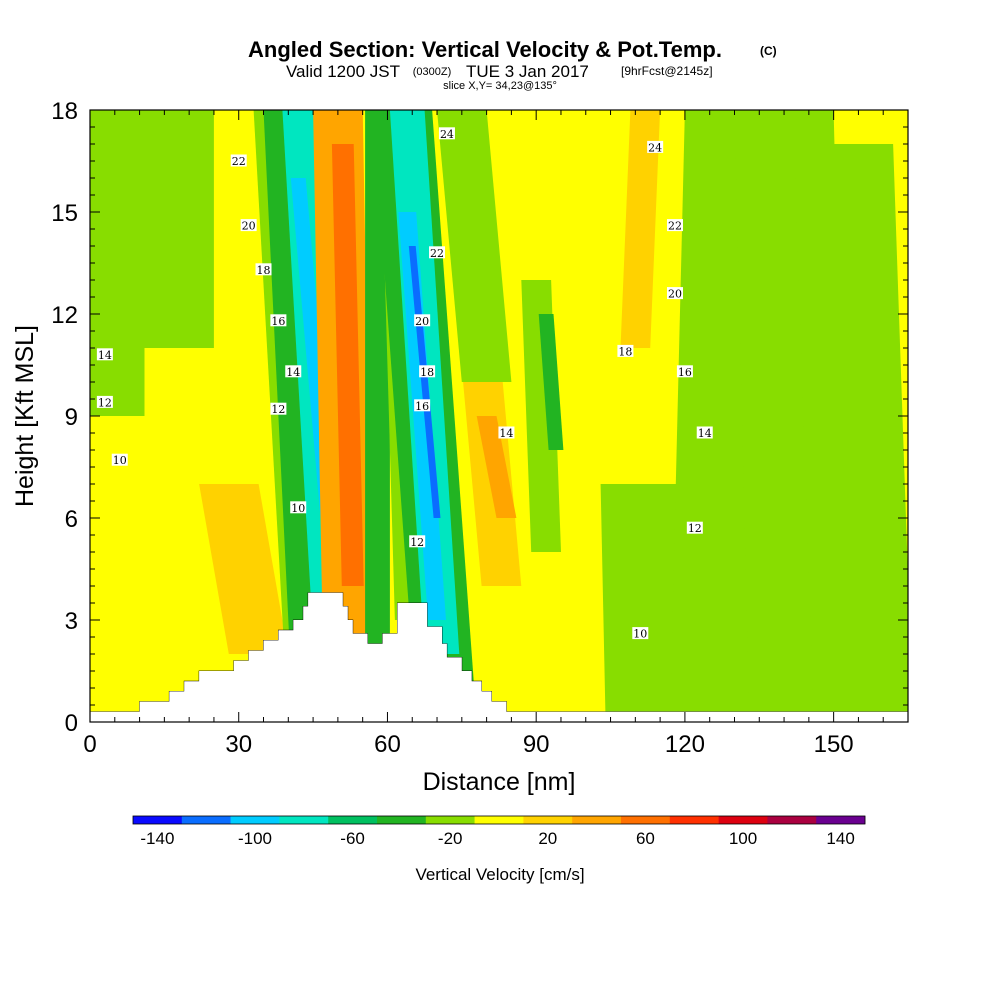 The width and height of the screenshot is (1000, 1000). I want to click on y-tick-label: 18, so click(64, 111).